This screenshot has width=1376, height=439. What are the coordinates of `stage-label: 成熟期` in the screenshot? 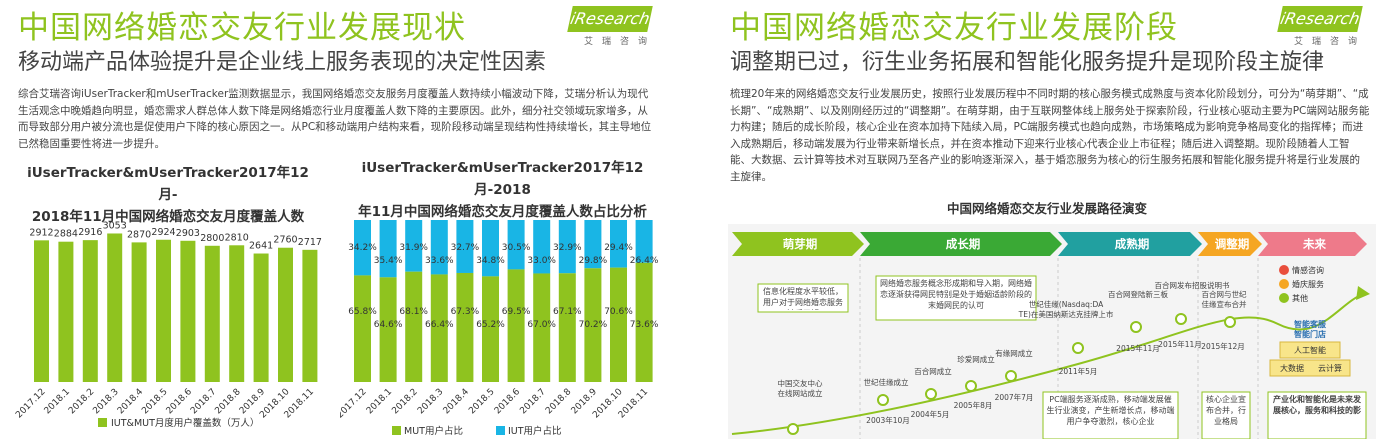 It's located at (1132, 244).